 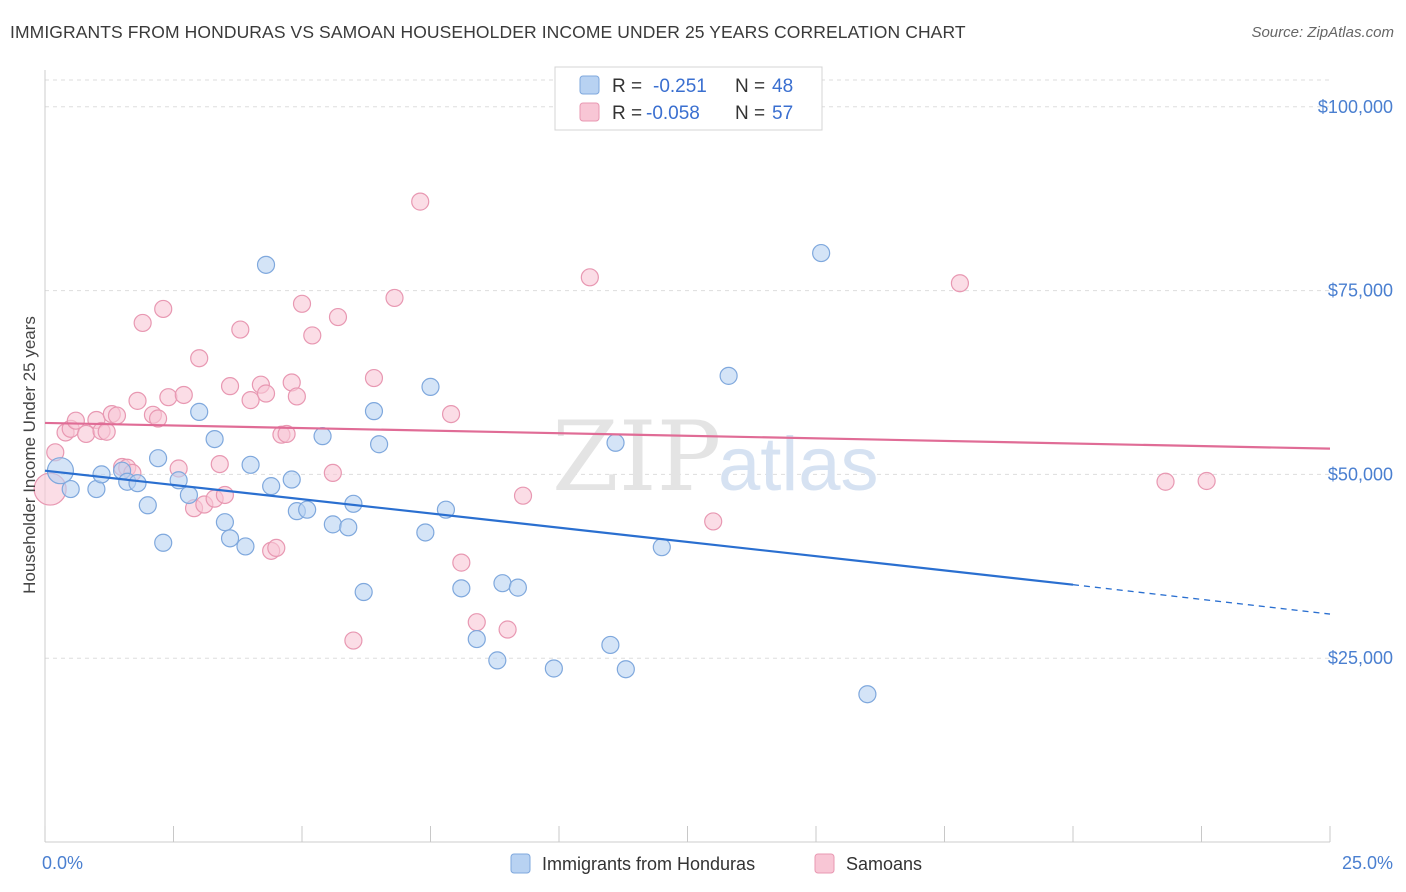 What do you see at coordinates (589, 85) in the screenshot?
I see `legend-swatch-honduras` at bounding box center [589, 85].